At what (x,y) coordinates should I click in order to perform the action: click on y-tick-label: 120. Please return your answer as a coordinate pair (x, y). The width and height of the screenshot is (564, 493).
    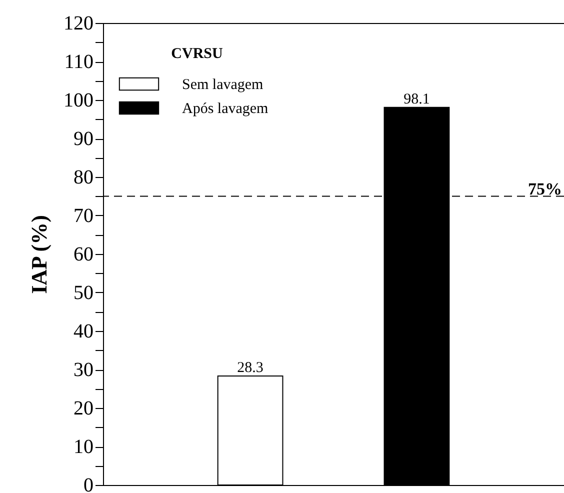
    Looking at the image, I should click on (79, 23).